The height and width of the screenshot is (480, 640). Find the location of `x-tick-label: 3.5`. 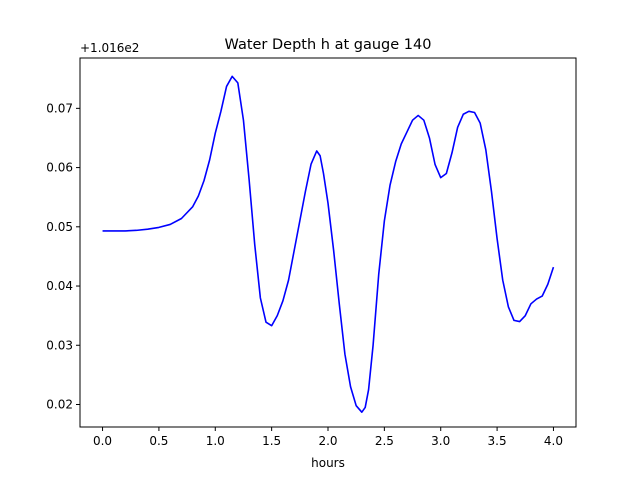

x-tick-label: 3.5 is located at coordinates (497, 441).